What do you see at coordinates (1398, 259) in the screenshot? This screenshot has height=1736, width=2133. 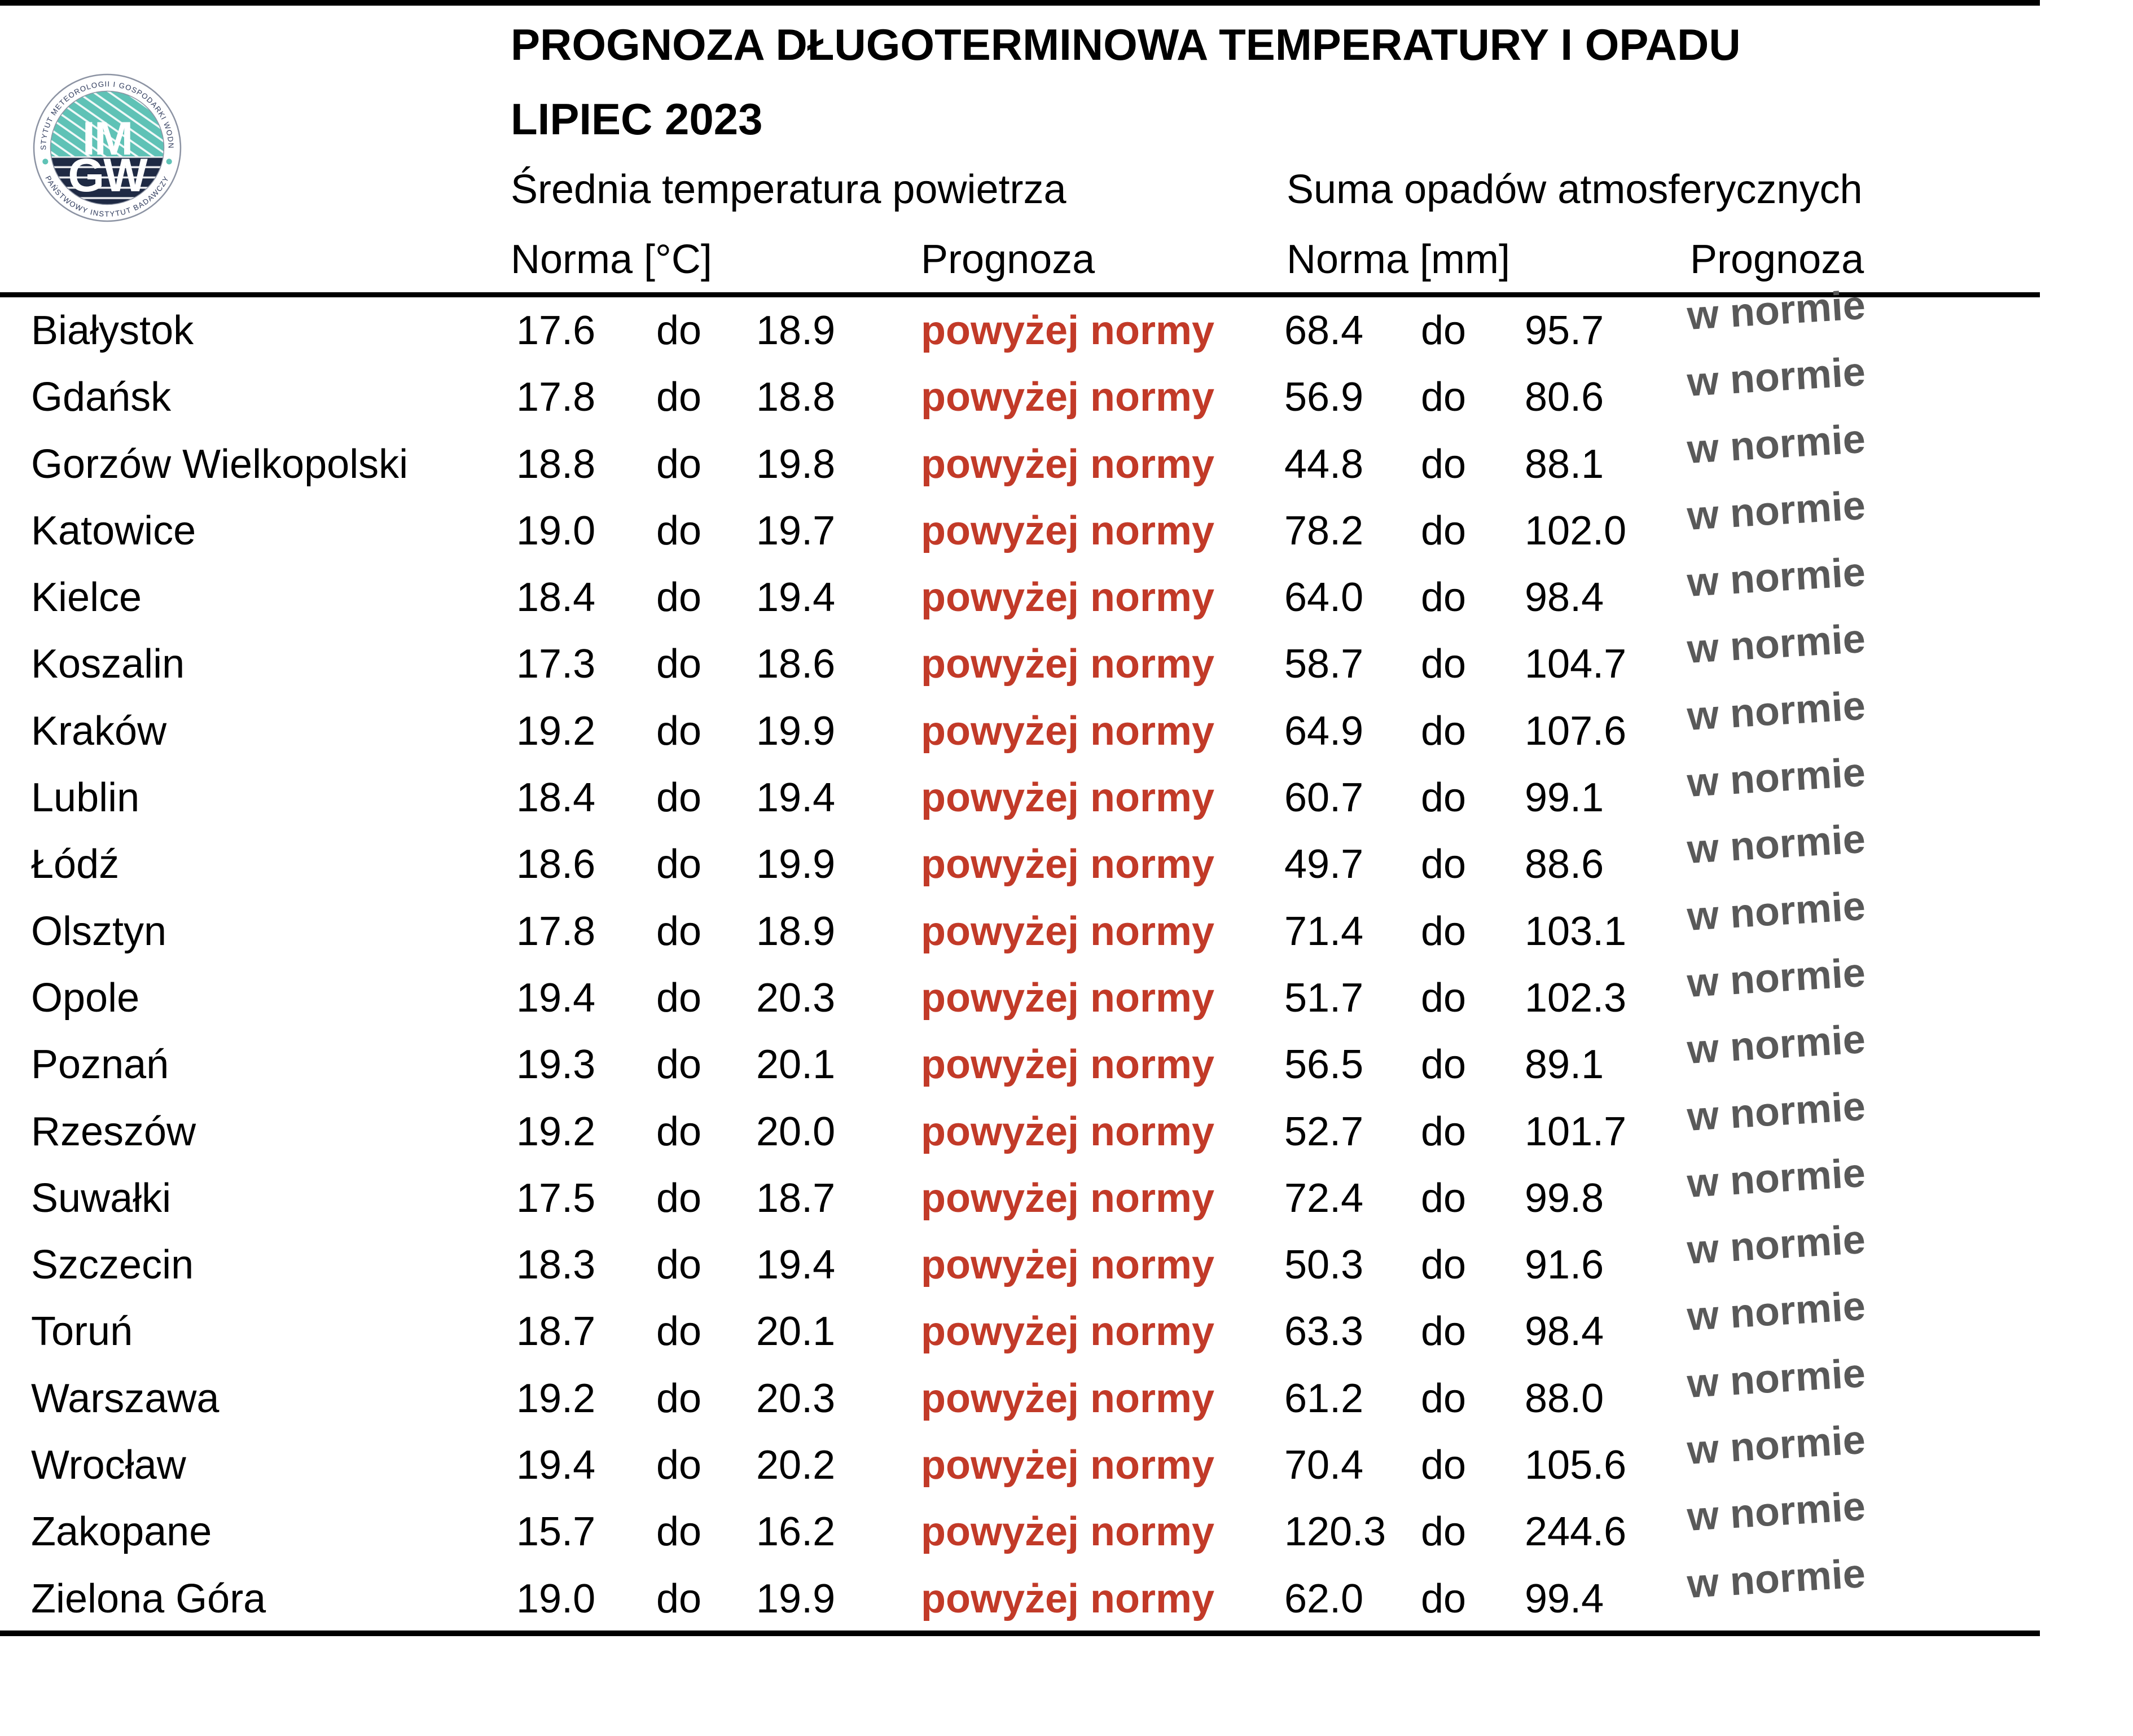 I see `column-header-precip-norm: Norma [mm]` at bounding box center [1398, 259].